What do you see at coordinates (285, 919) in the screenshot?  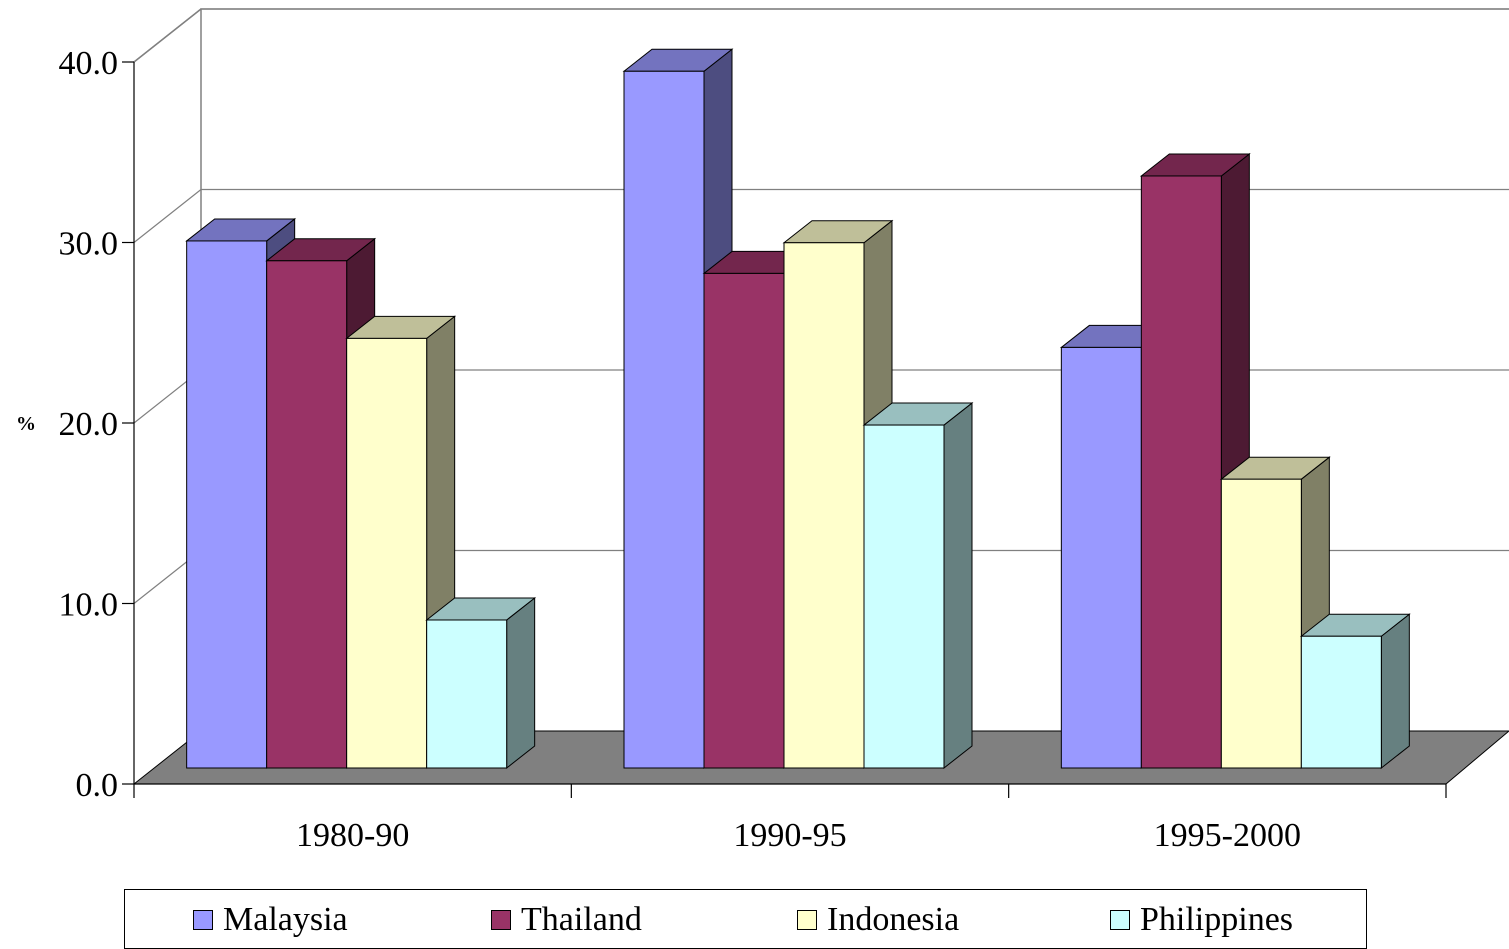 I see `legend-label: Malaysia` at bounding box center [285, 919].